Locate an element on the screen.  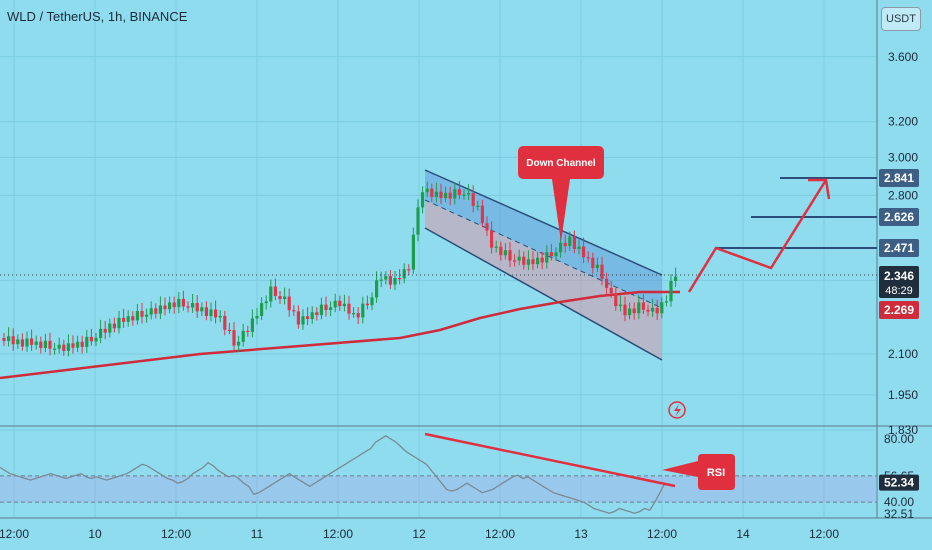
currency-button: USDT is located at coordinates (901, 19).